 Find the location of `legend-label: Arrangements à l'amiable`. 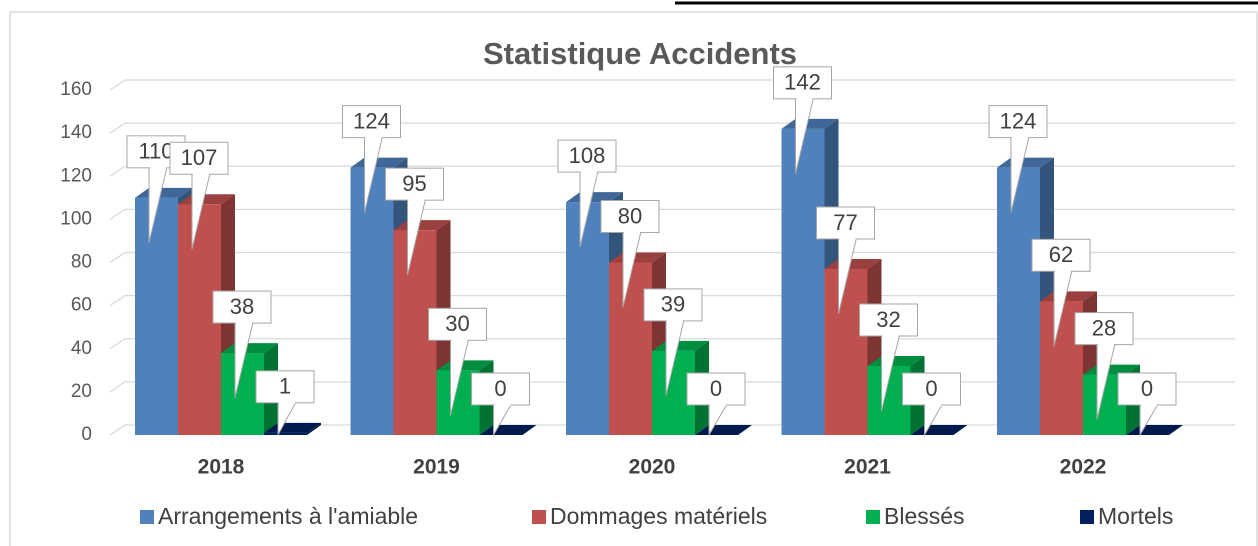

legend-label: Arrangements à l'amiable is located at coordinates (288, 516).